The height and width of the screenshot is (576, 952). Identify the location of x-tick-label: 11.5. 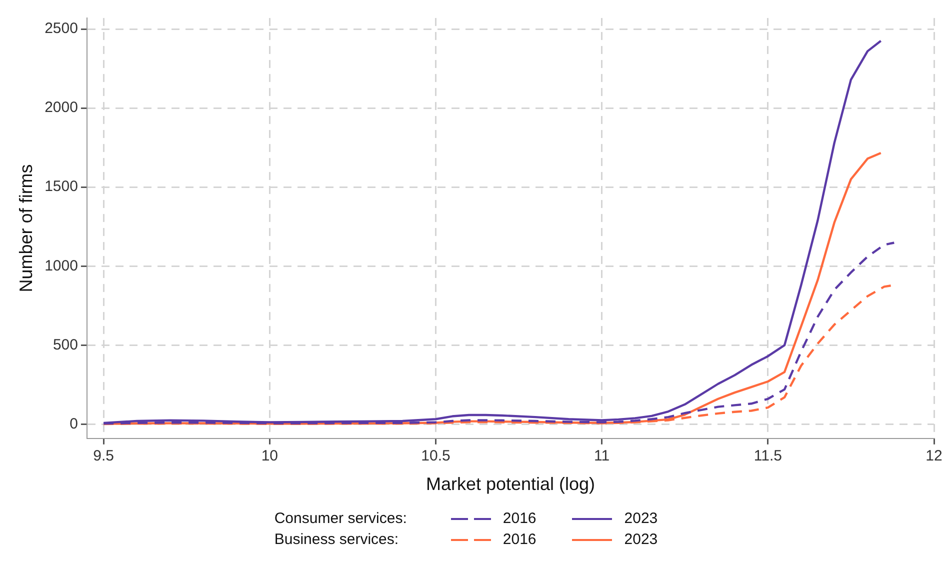
(768, 456).